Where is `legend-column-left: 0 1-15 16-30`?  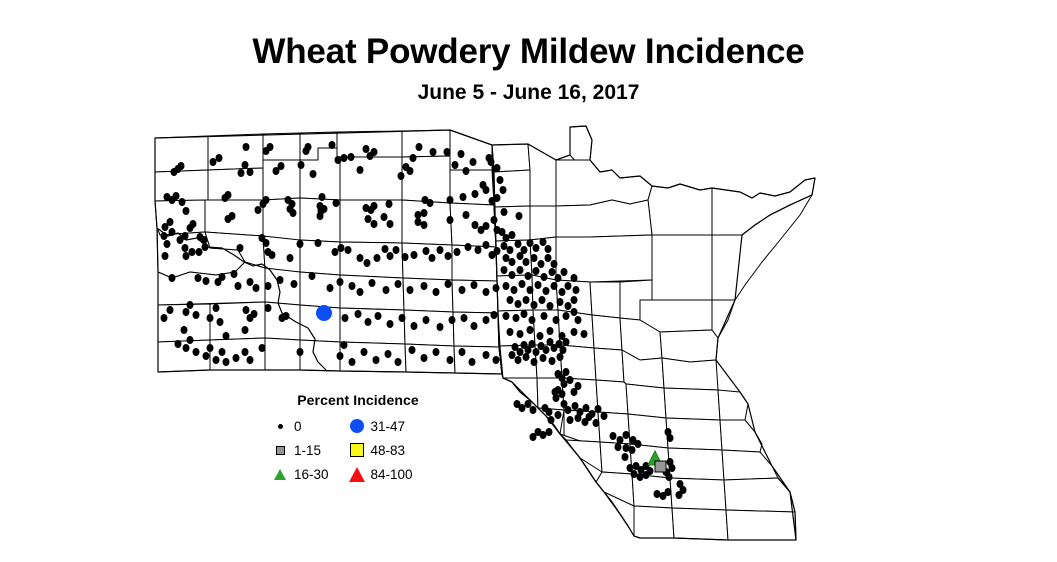
legend-column-left: 0 1-15 16-30 is located at coordinates (299, 450).